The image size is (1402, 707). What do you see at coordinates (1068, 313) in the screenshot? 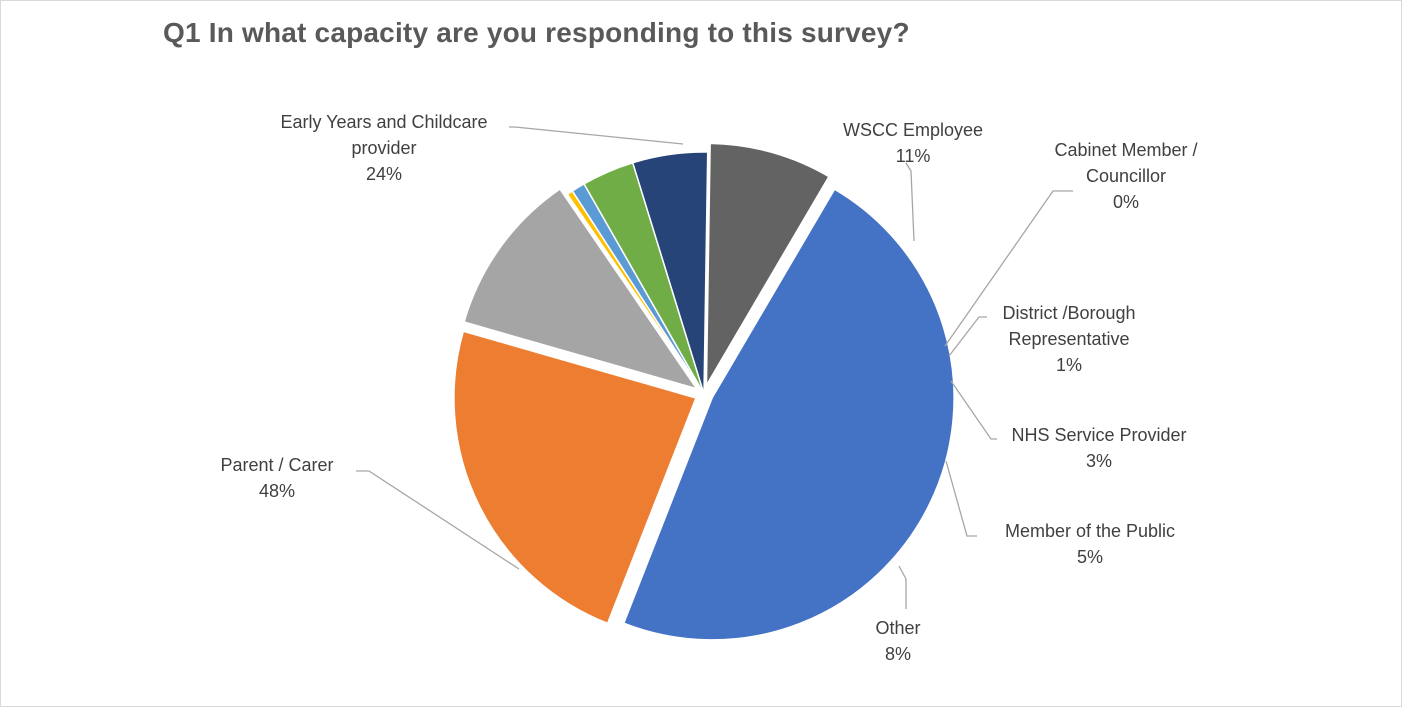
I see `data-label-category: District /Borough` at bounding box center [1068, 313].